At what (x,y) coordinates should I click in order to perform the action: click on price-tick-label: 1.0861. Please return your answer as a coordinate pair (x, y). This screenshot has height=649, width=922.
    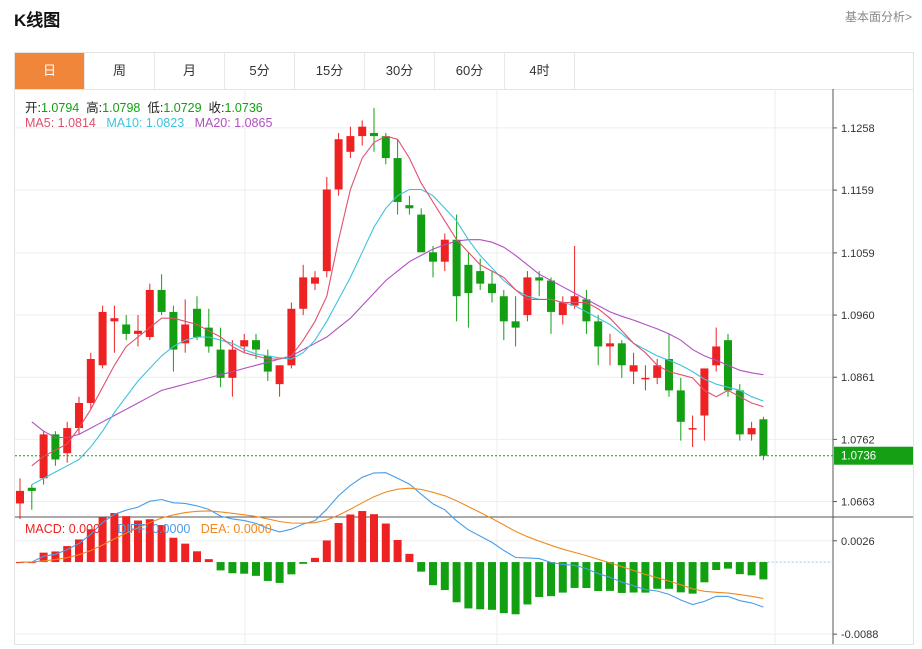
    Looking at the image, I should click on (858, 378).